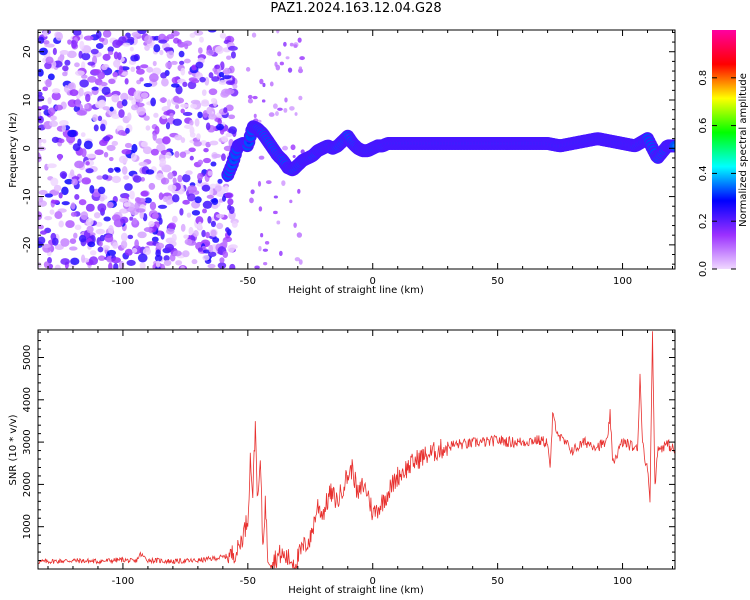 This screenshot has width=750, height=600. What do you see at coordinates (27, 148) in the screenshot?
I see `y-tick-label: 0` at bounding box center [27, 148].